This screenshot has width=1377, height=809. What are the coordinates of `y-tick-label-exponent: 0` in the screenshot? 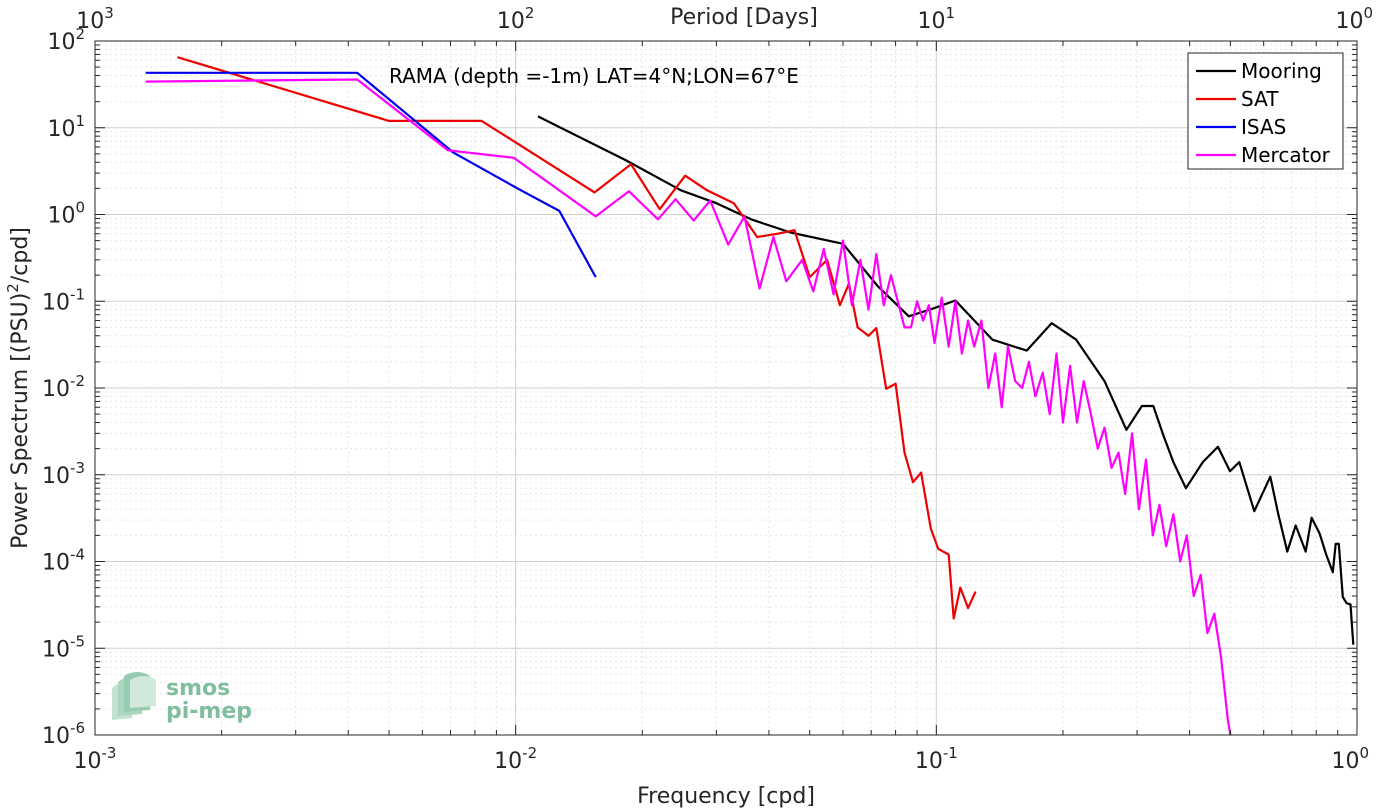 It's located at (80, 208).